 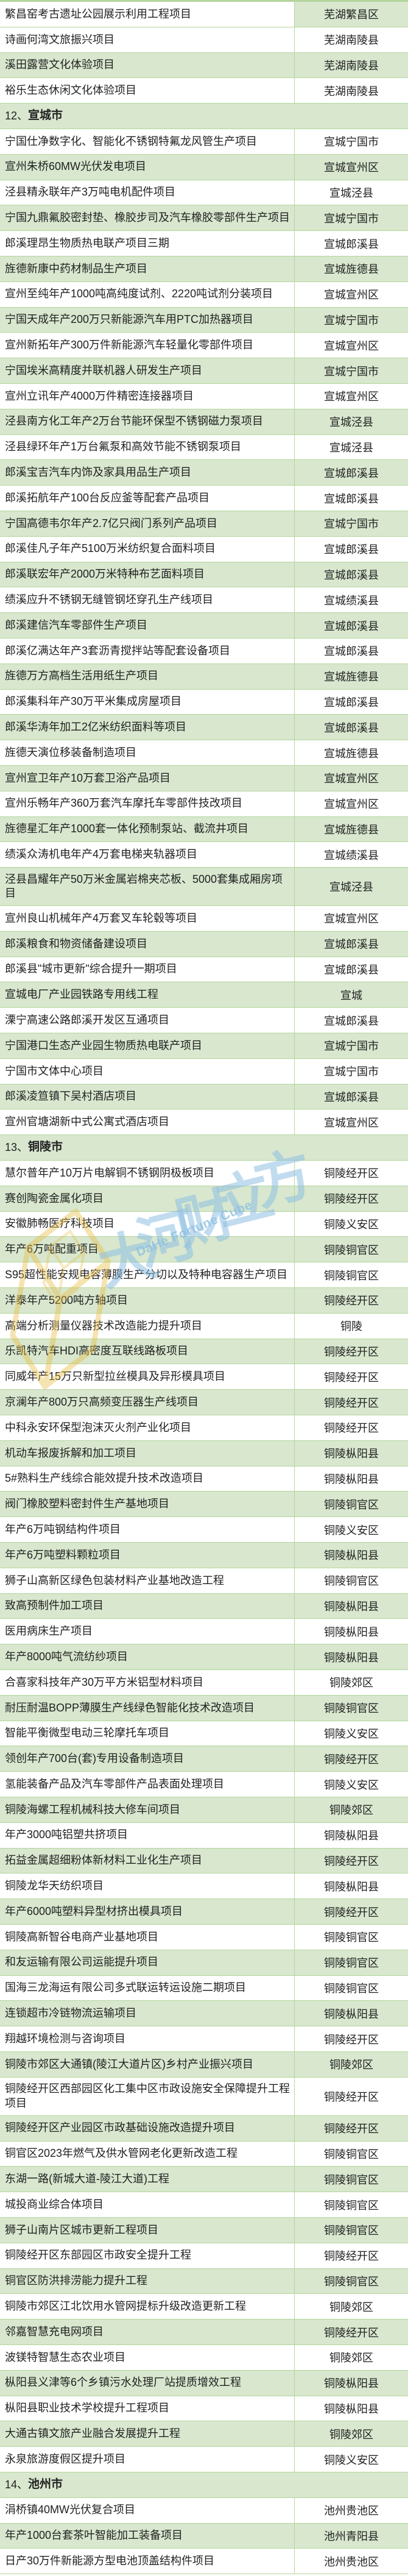 What do you see at coordinates (70, 2013) in the screenshot?
I see `project-name: 连锁超市冷链物流运输项目` at bounding box center [70, 2013].